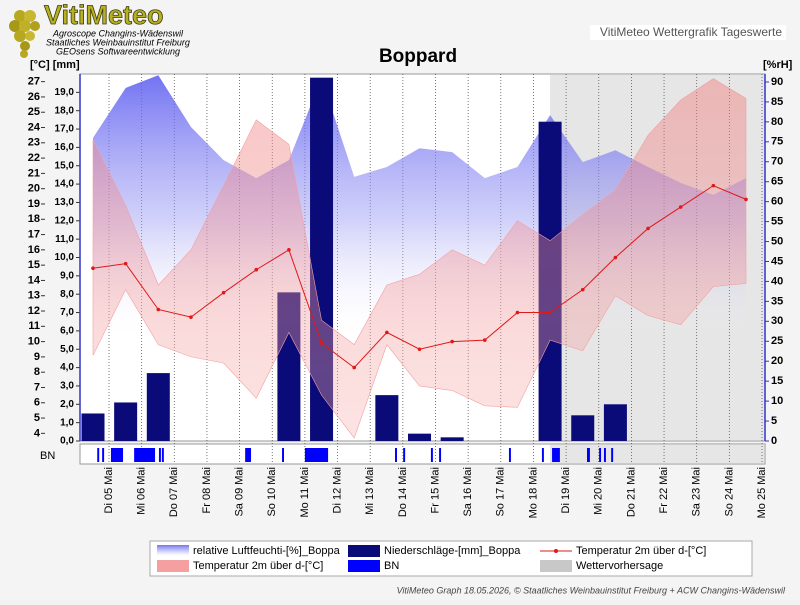 This screenshot has height=605, width=800. What do you see at coordinates (691, 32) in the screenshot?
I see `caption: VitiMeteo Wettergrafik Tageswerte` at bounding box center [691, 32].